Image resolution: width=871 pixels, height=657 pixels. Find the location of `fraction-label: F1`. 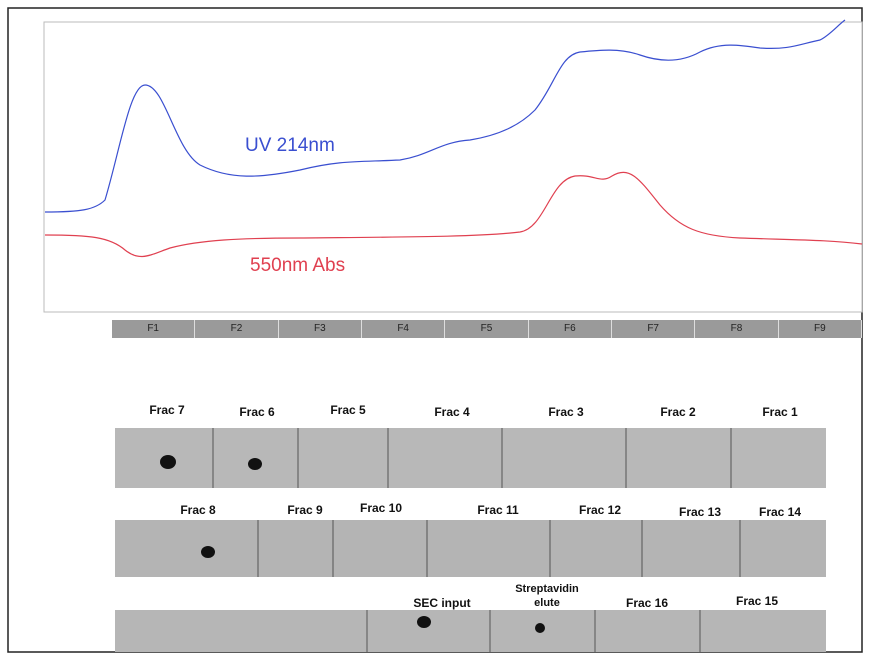

fraction-label: F1 is located at coordinates (154, 329).